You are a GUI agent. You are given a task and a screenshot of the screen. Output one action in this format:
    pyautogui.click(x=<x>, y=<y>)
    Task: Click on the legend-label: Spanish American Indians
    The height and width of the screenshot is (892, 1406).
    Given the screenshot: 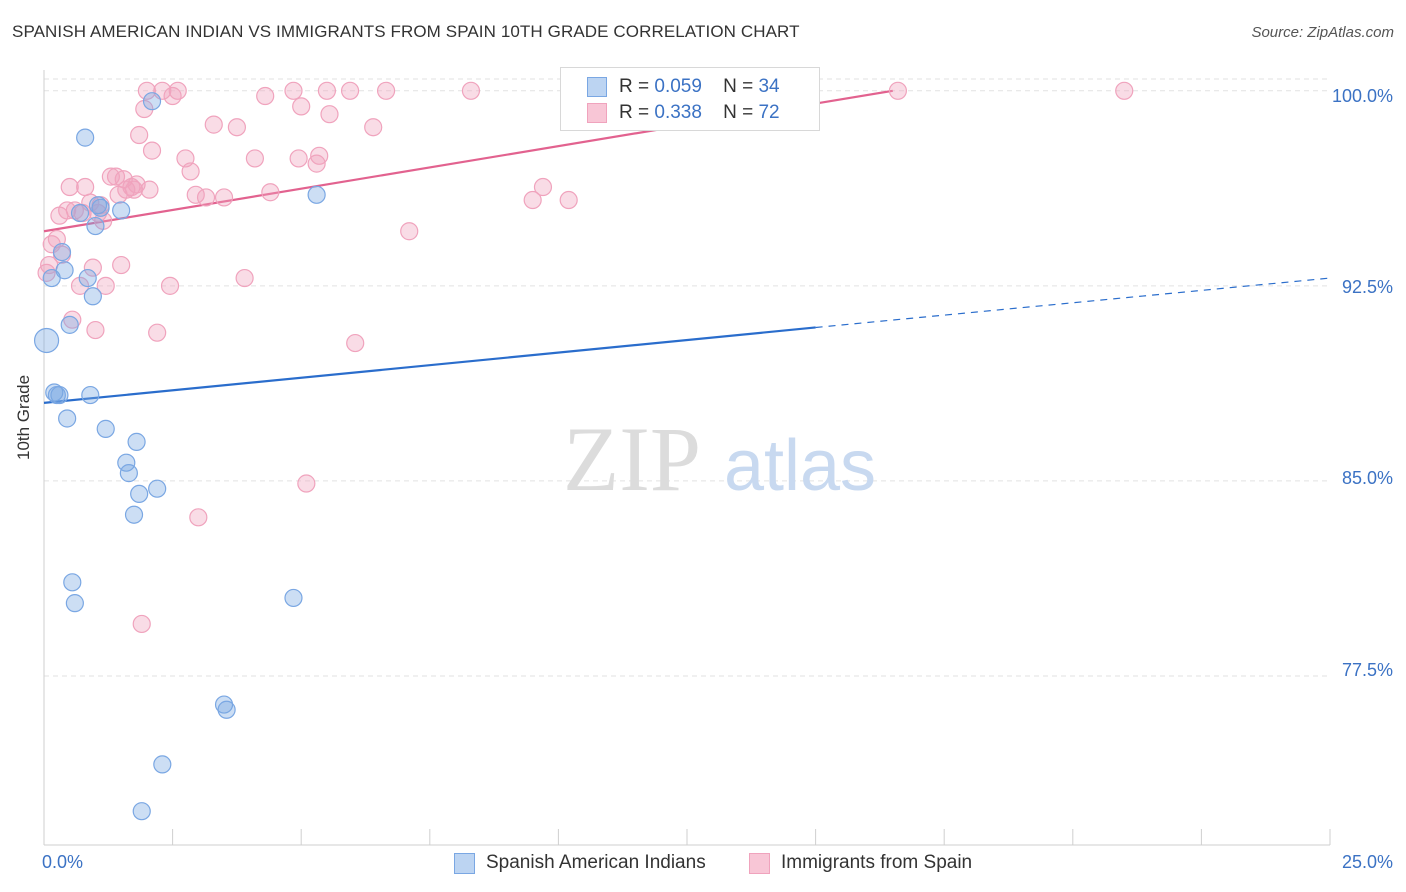 What is the action you would take?
    pyautogui.click(x=596, y=862)
    